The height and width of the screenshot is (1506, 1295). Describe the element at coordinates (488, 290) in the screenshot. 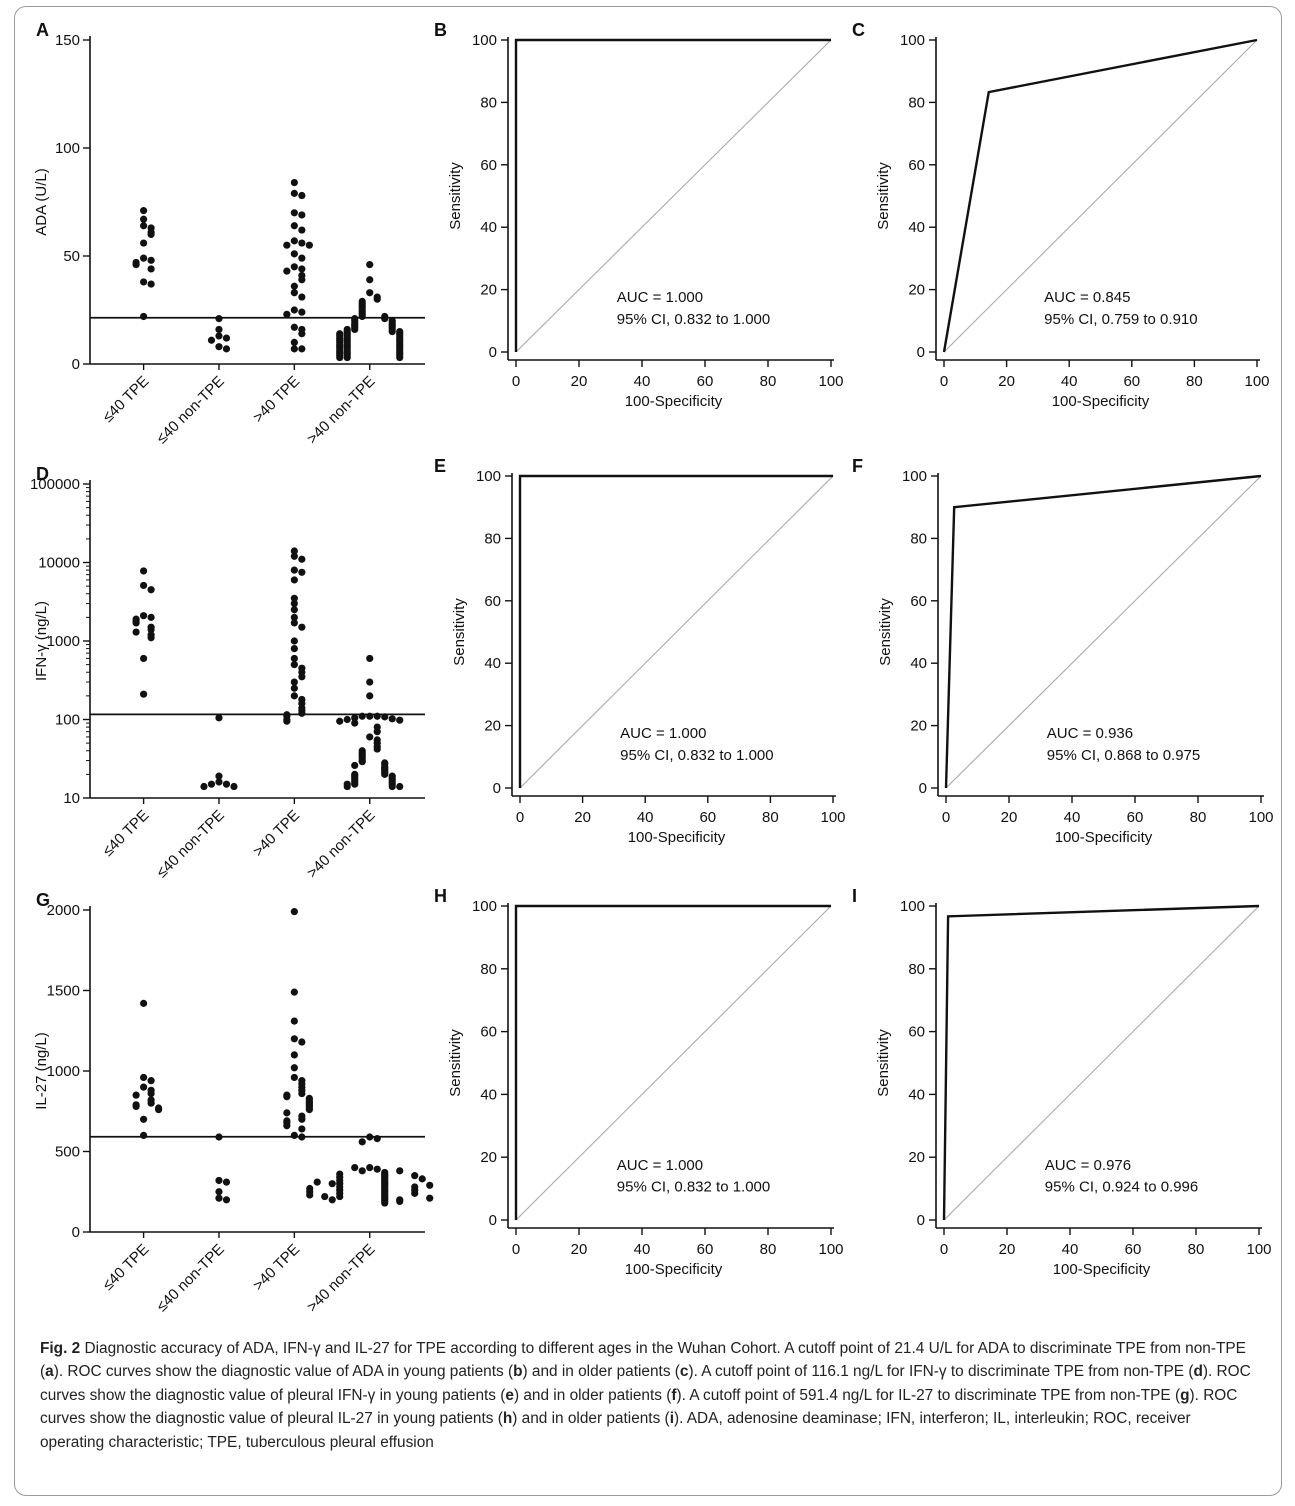

I see `y-tick-label-b-1: 20` at that location.